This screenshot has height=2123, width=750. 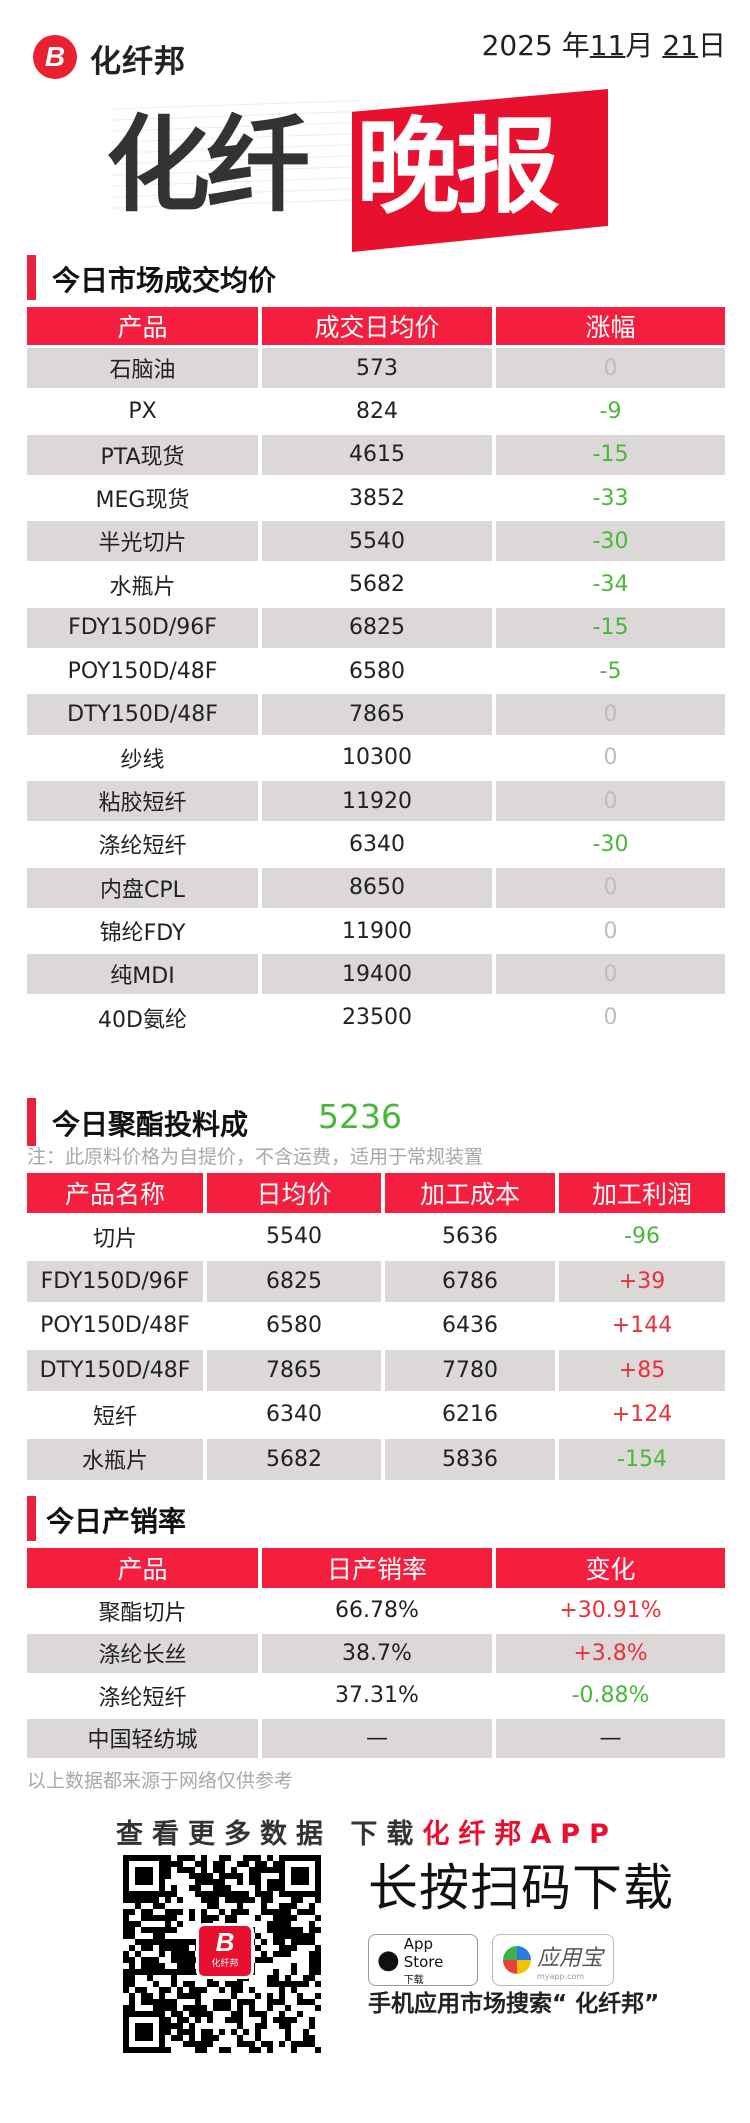 I want to click on table-cell: FDY150D/96F, so click(x=142, y=628).